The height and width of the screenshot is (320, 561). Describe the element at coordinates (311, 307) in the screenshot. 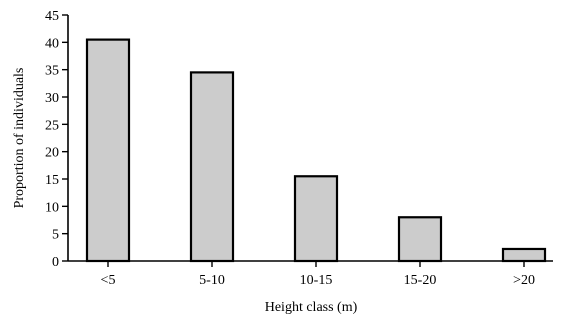

I see `x-axis-title: Height class (m)` at that location.